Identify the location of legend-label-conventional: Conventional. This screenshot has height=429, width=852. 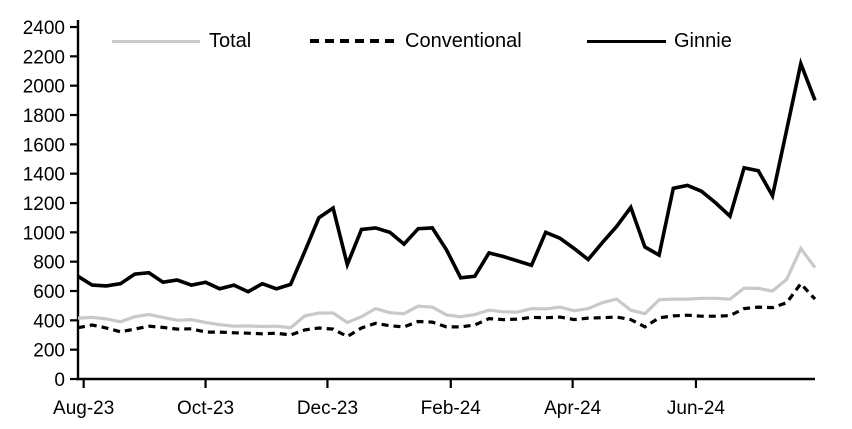
(463, 41).